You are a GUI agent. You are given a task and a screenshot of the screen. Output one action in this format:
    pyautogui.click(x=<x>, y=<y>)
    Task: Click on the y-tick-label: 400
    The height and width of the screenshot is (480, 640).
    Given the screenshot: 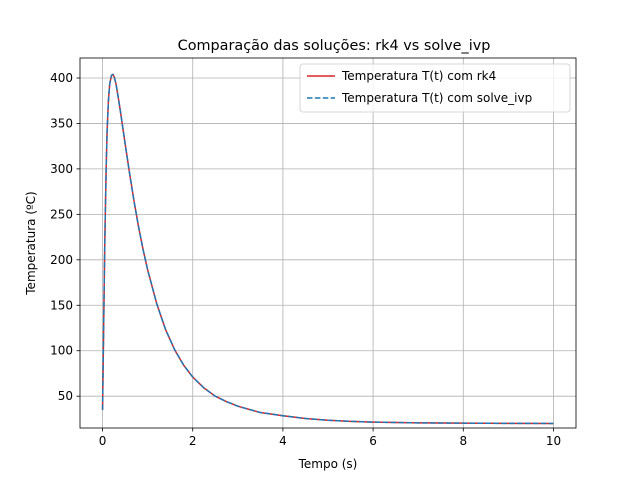 What is the action you would take?
    pyautogui.click(x=61, y=78)
    